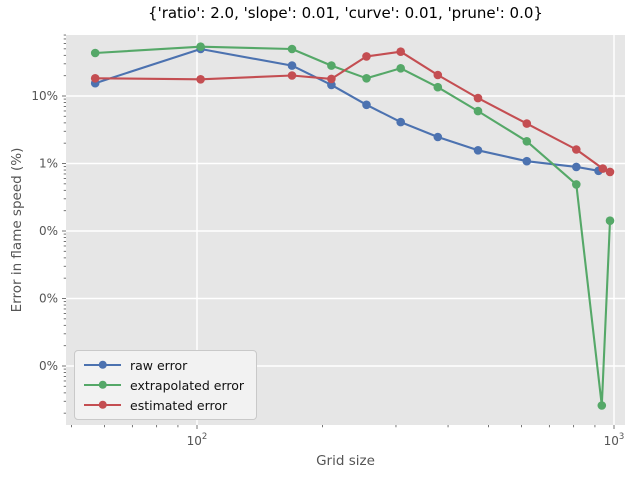  I want to click on x-tick-label: 10², so click(197, 440).